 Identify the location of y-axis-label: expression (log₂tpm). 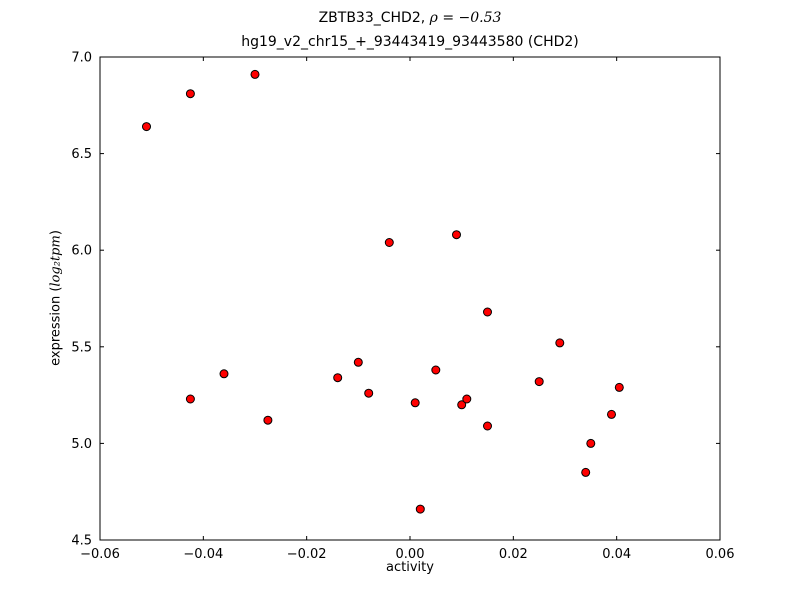
(56, 298).